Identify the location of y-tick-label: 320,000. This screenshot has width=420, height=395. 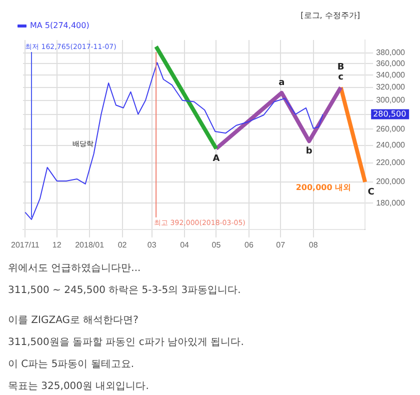
(391, 87).